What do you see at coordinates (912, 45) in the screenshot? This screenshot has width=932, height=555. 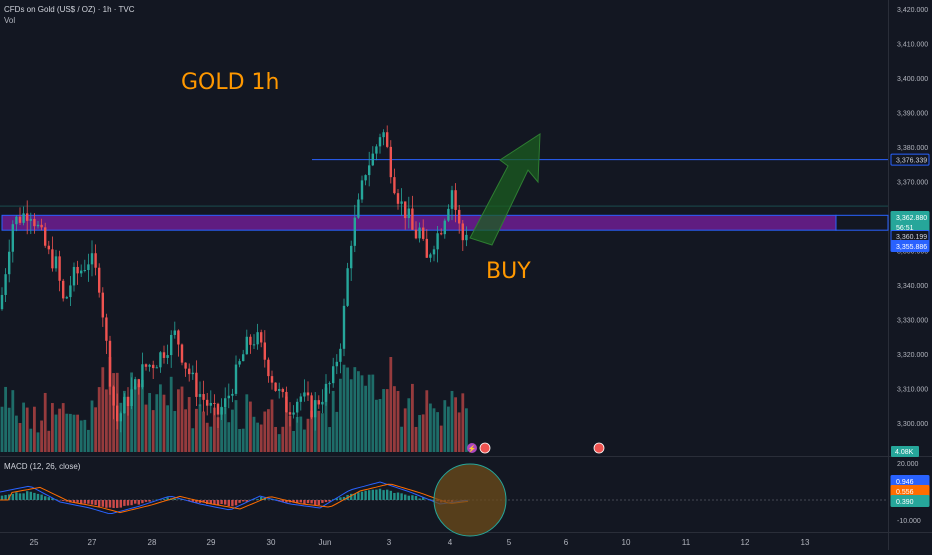 I see `price-tick-label: 3,410.000` at bounding box center [912, 45].